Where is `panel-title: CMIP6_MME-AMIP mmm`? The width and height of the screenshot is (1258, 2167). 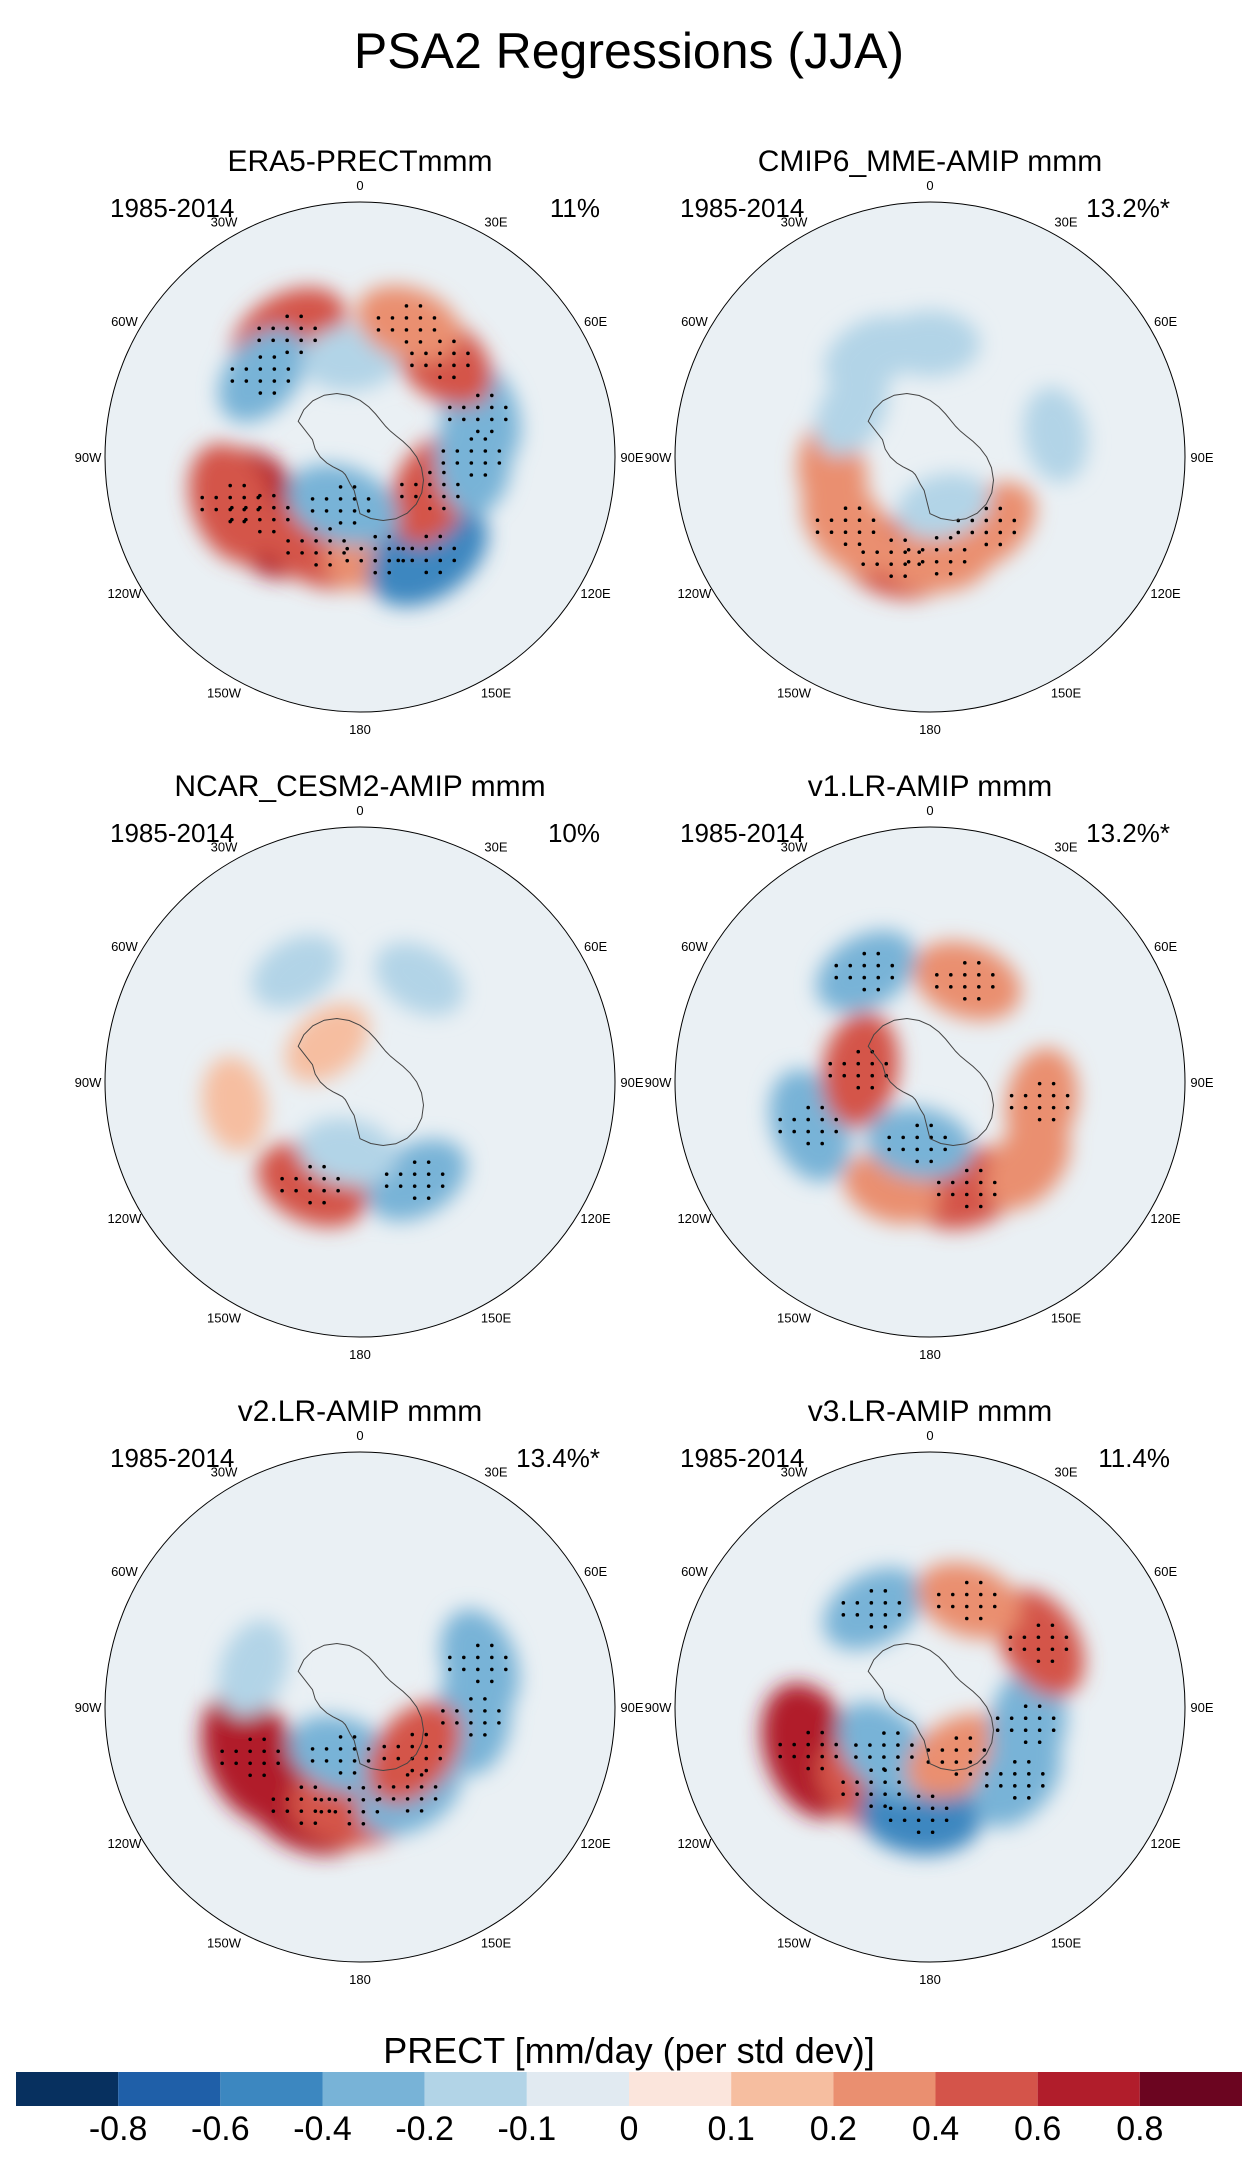 panel-title: CMIP6_MME-AMIP mmm is located at coordinates (930, 161).